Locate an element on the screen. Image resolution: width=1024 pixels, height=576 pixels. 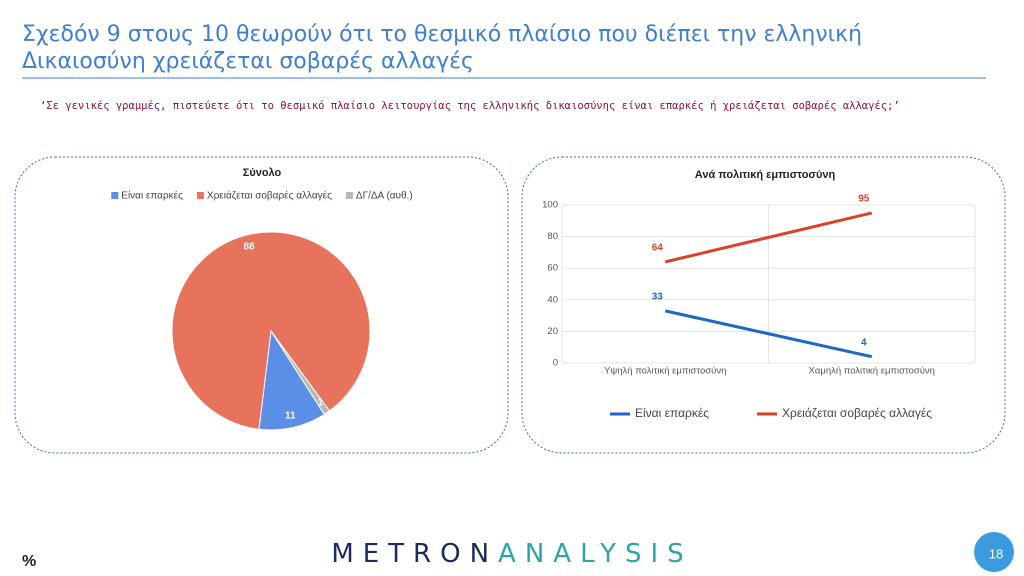
x-tick-label: Χαμηλή πολιτική εμπιστοσύνη is located at coordinates (872, 371).